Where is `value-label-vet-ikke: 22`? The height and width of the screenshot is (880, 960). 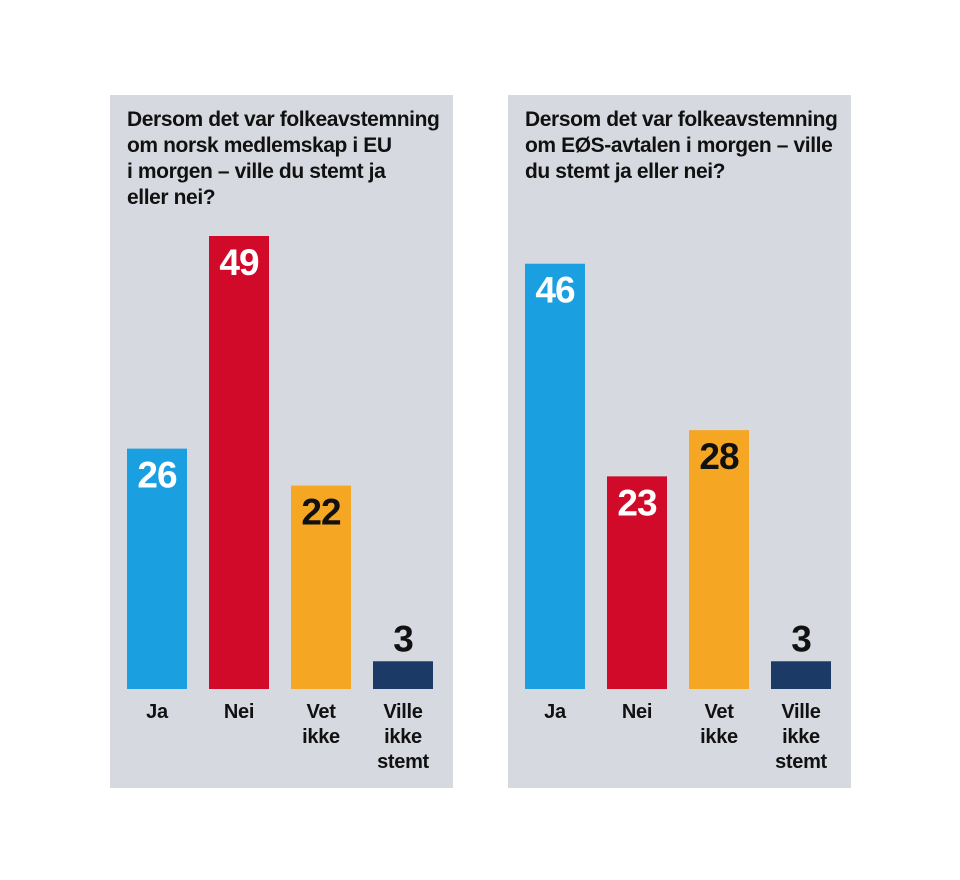 value-label-vet-ikke: 22 is located at coordinates (321, 512).